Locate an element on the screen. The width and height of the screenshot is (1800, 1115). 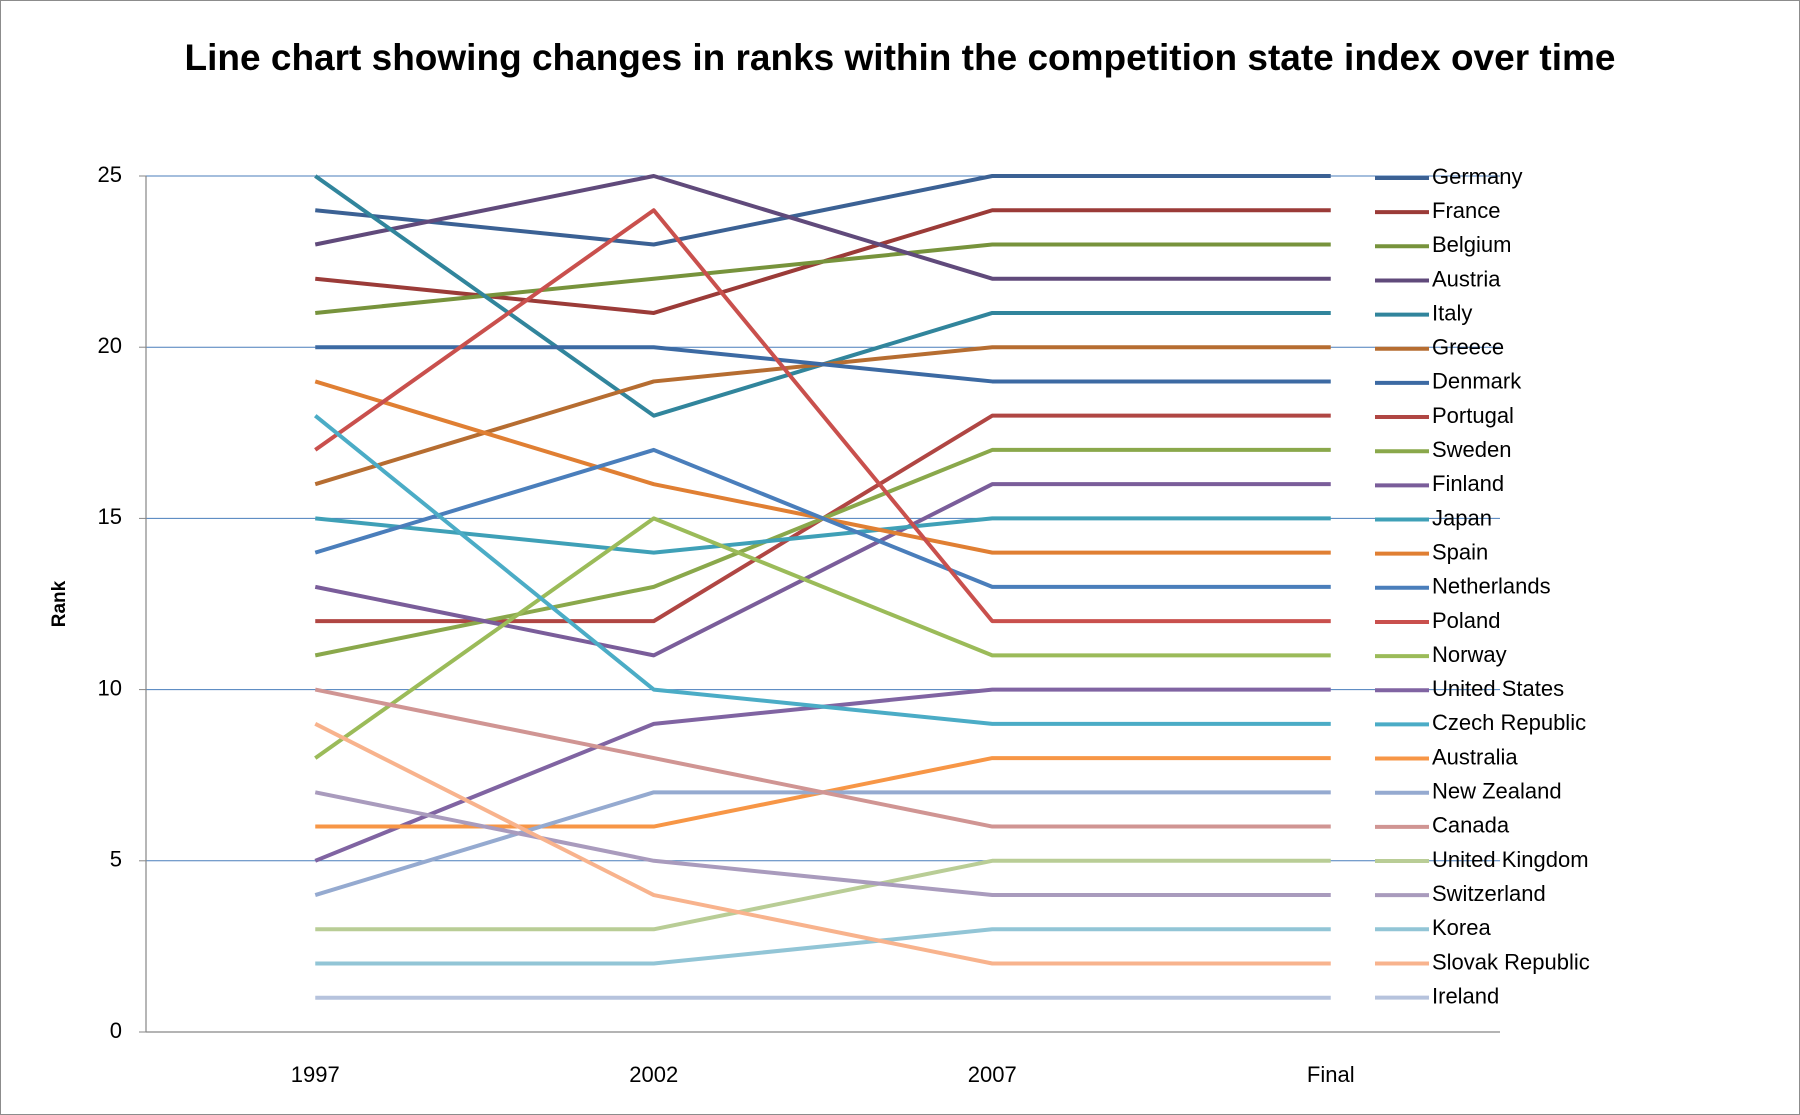
legend-label: Poland is located at coordinates (1466, 620).